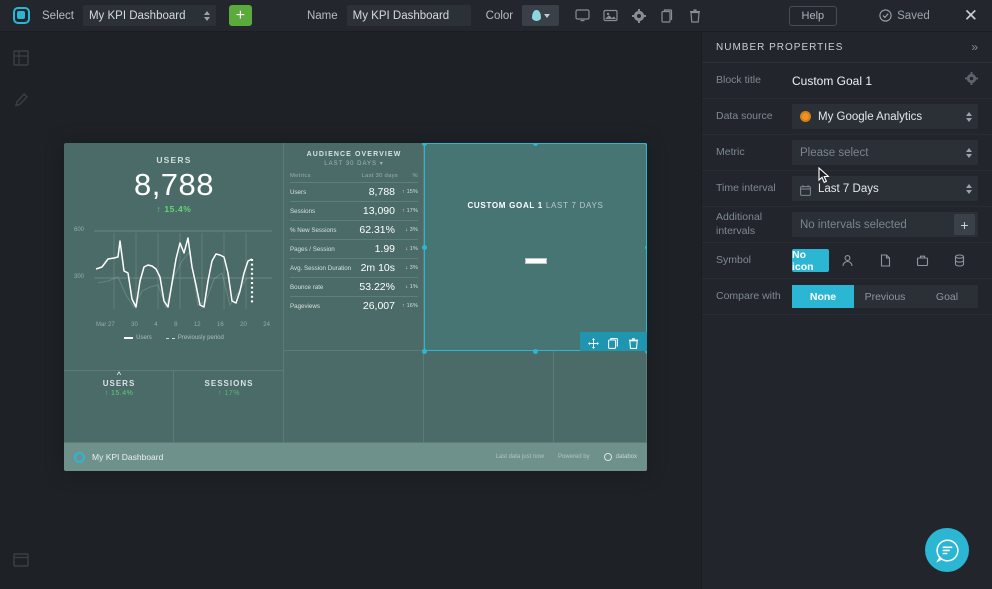 The height and width of the screenshot is (589, 992). I want to click on cell-percent: ↑ 17%, so click(408, 211).